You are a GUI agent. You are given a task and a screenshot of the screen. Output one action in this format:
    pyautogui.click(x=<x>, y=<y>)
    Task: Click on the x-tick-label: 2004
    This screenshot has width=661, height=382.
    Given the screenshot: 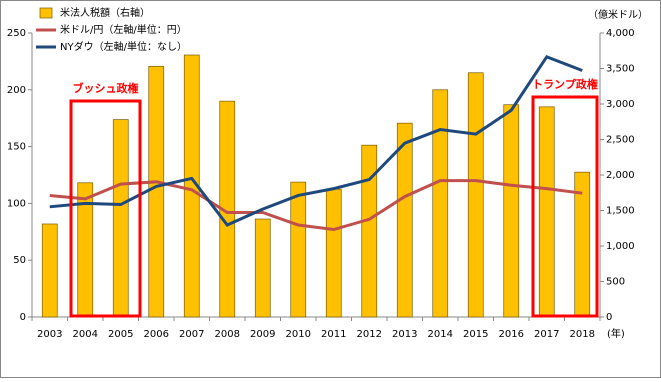 What is the action you would take?
    pyautogui.click(x=85, y=334)
    